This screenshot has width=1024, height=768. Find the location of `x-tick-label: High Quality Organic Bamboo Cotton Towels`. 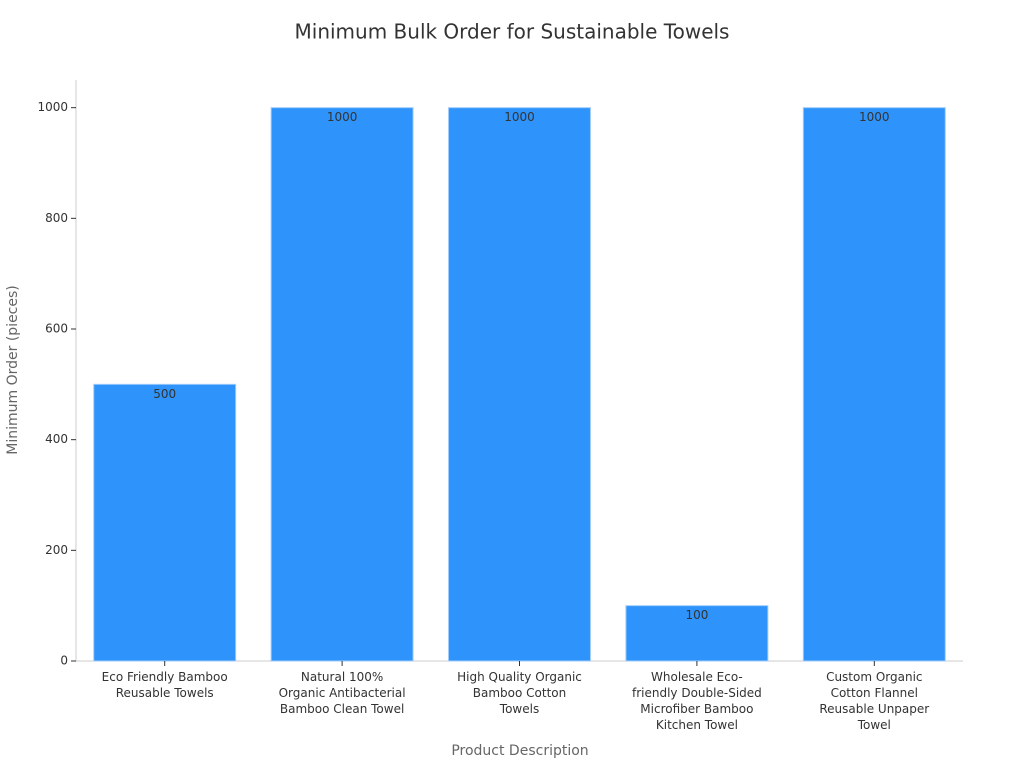

x-tick-label: High Quality Organic Bamboo Cotton Towels is located at coordinates (519, 693).